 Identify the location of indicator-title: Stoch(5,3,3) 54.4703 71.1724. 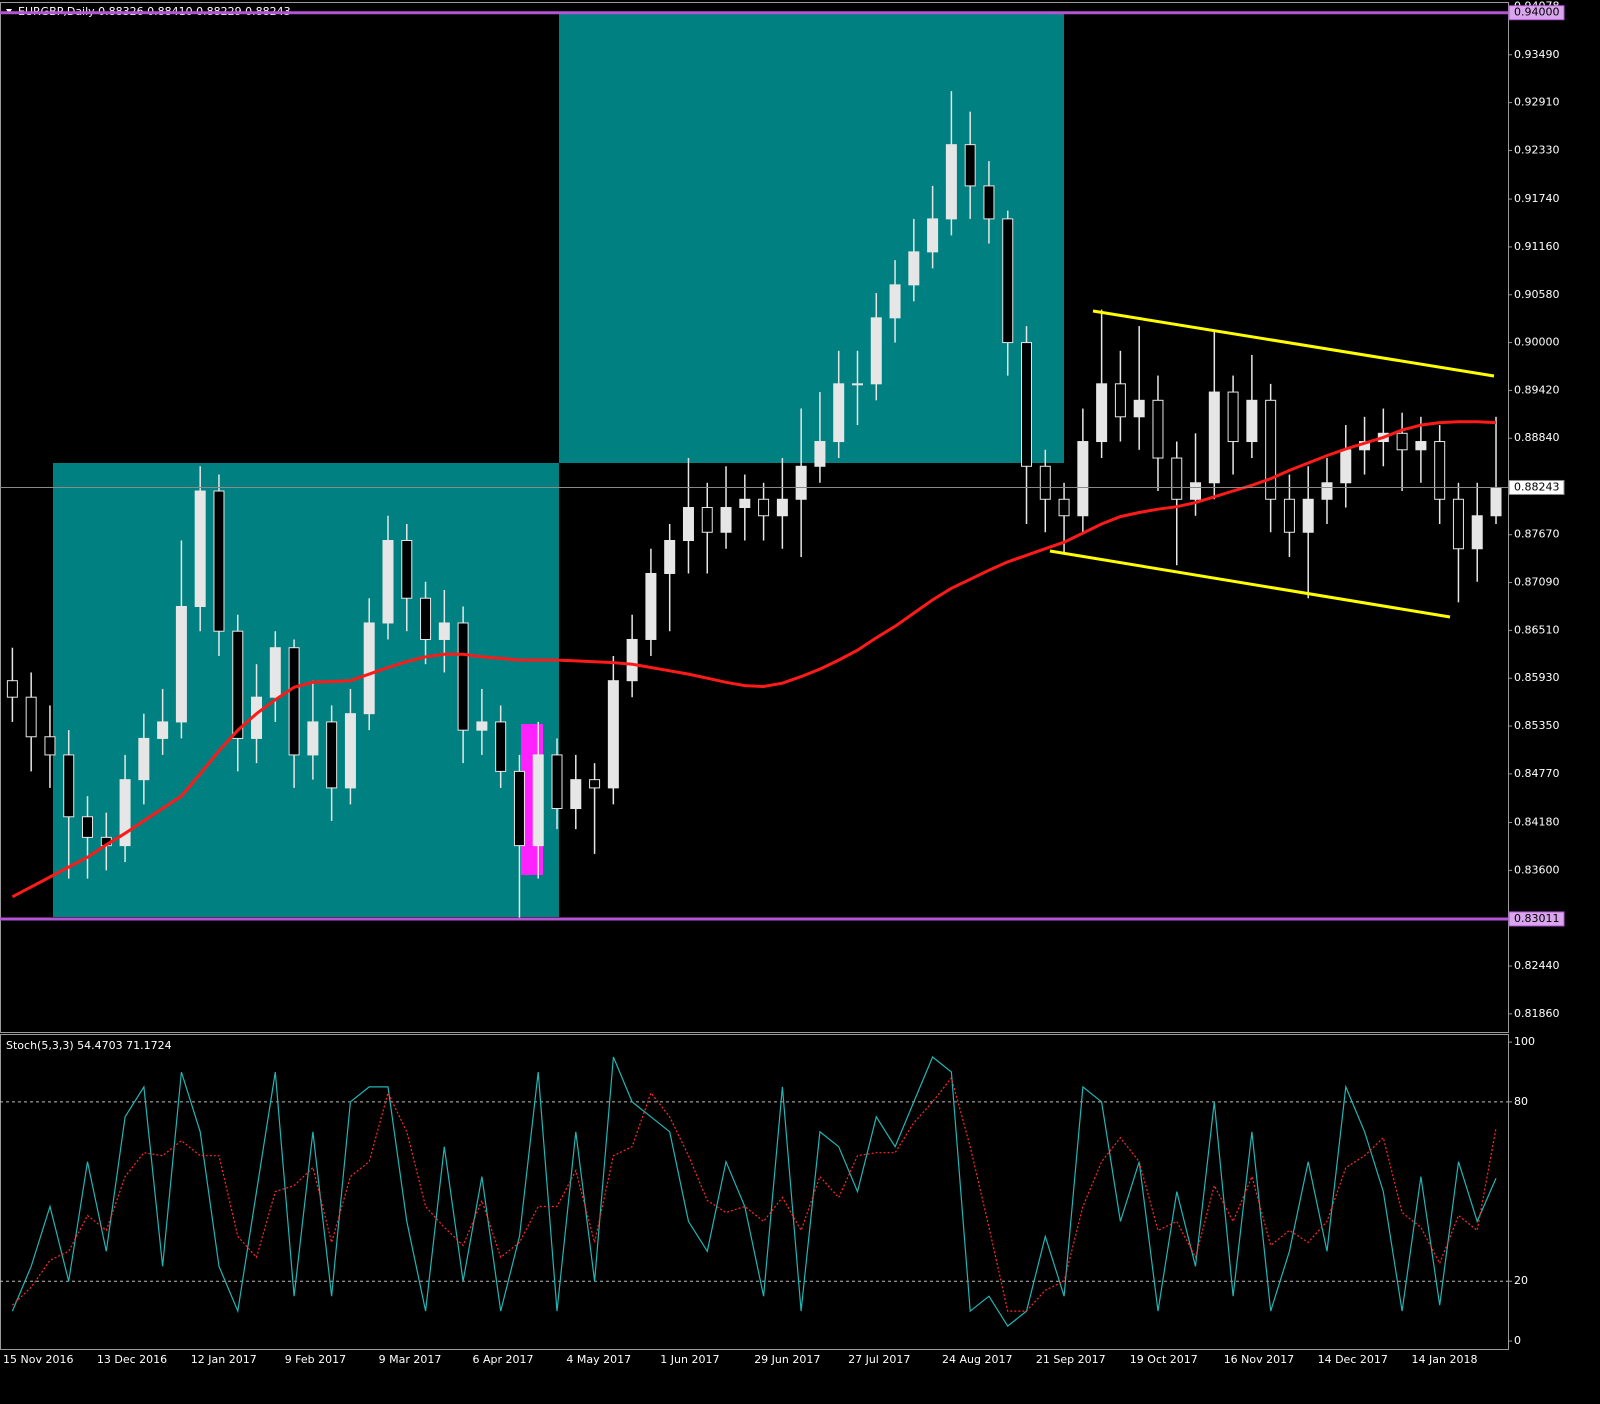
(89, 1045).